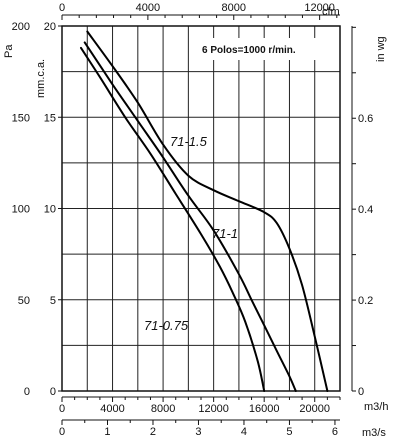  Describe the element at coordinates (365, 301) in the screenshot. I see `inwg-tick-label: 0.2` at that location.